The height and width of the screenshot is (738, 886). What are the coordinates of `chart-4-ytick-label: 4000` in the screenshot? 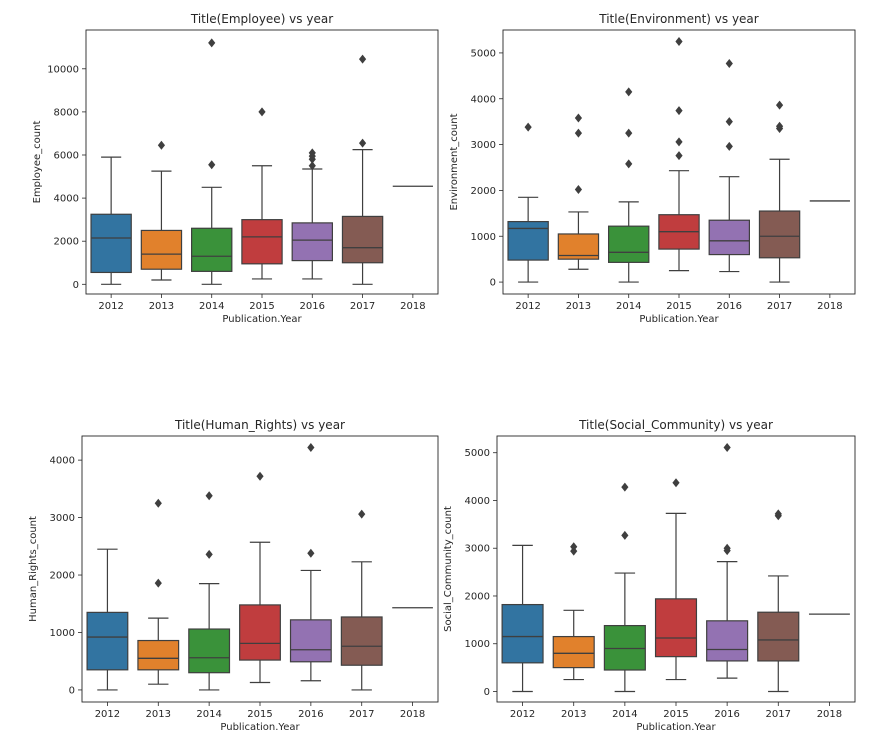 It's located at (477, 501).